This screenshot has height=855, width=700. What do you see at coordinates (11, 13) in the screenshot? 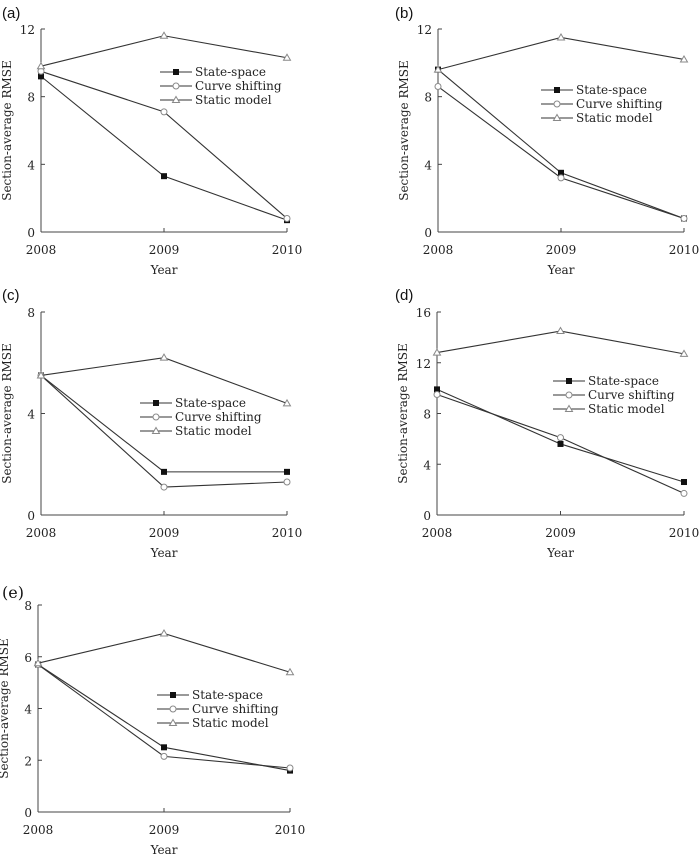
I see `panel-label: (a)` at bounding box center [11, 13].